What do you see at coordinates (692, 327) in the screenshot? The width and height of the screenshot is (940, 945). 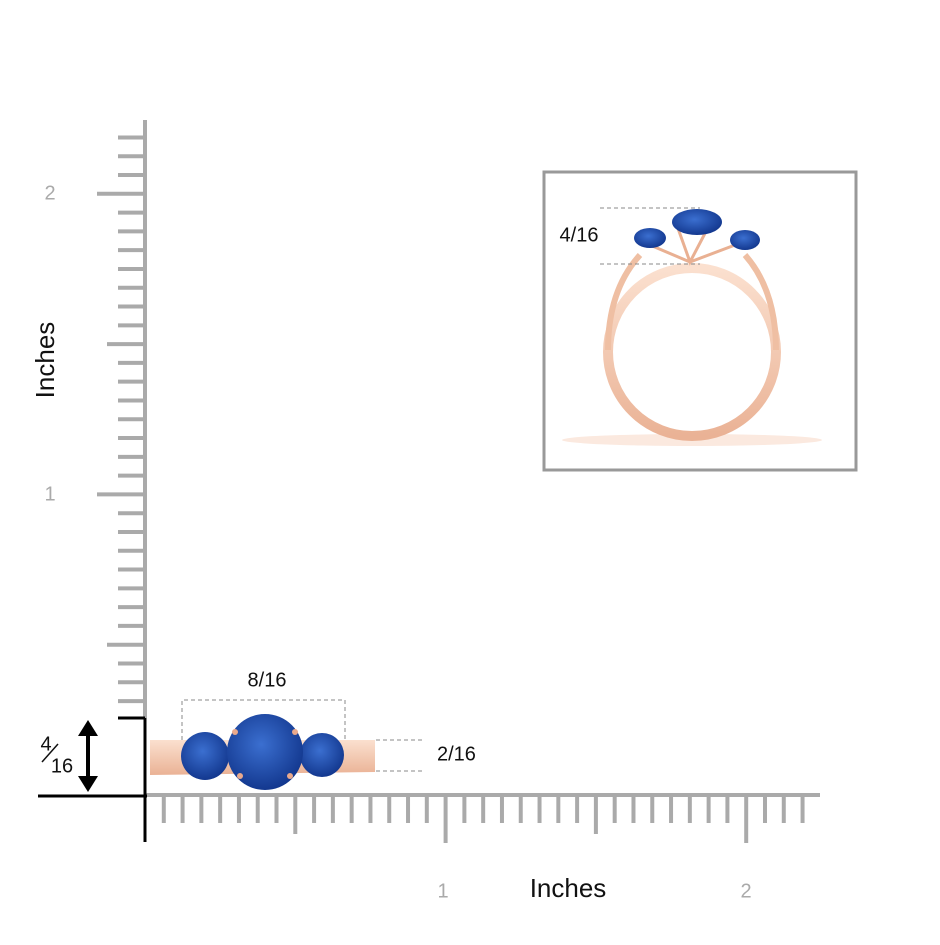 I see `front-ring` at bounding box center [692, 327].